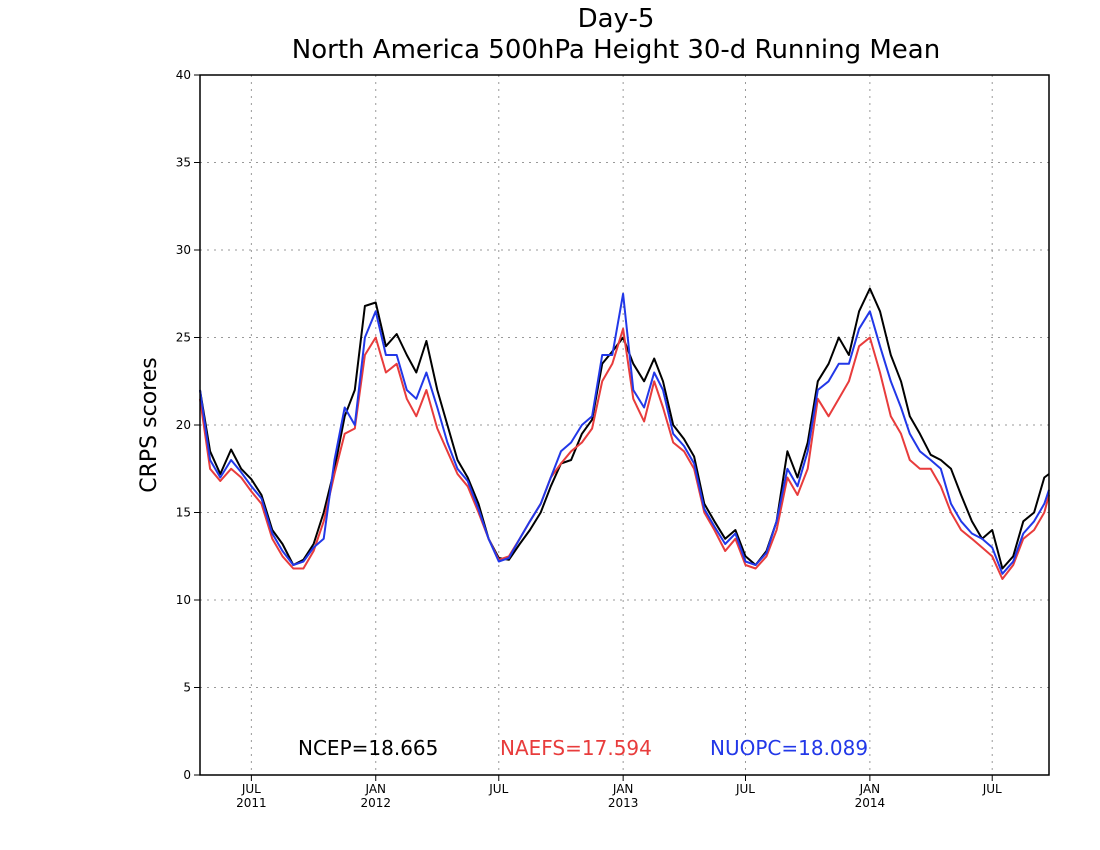 This screenshot has width=1100, height=850. What do you see at coordinates (789, 748) in the screenshot?
I see `legend-stat-3: NUOPC=18.089` at bounding box center [789, 748].